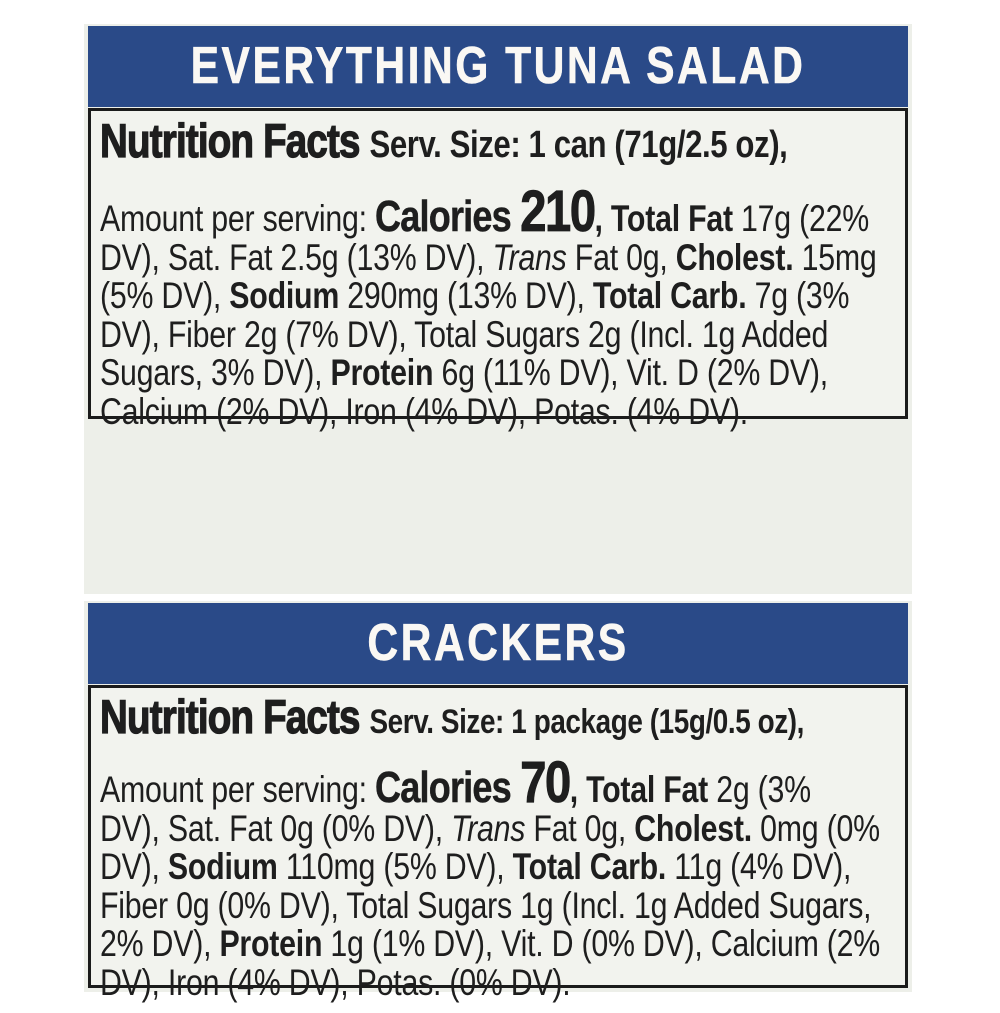 The width and height of the screenshot is (1000, 1013). I want to click on text-segment: 70, so click(546, 782).